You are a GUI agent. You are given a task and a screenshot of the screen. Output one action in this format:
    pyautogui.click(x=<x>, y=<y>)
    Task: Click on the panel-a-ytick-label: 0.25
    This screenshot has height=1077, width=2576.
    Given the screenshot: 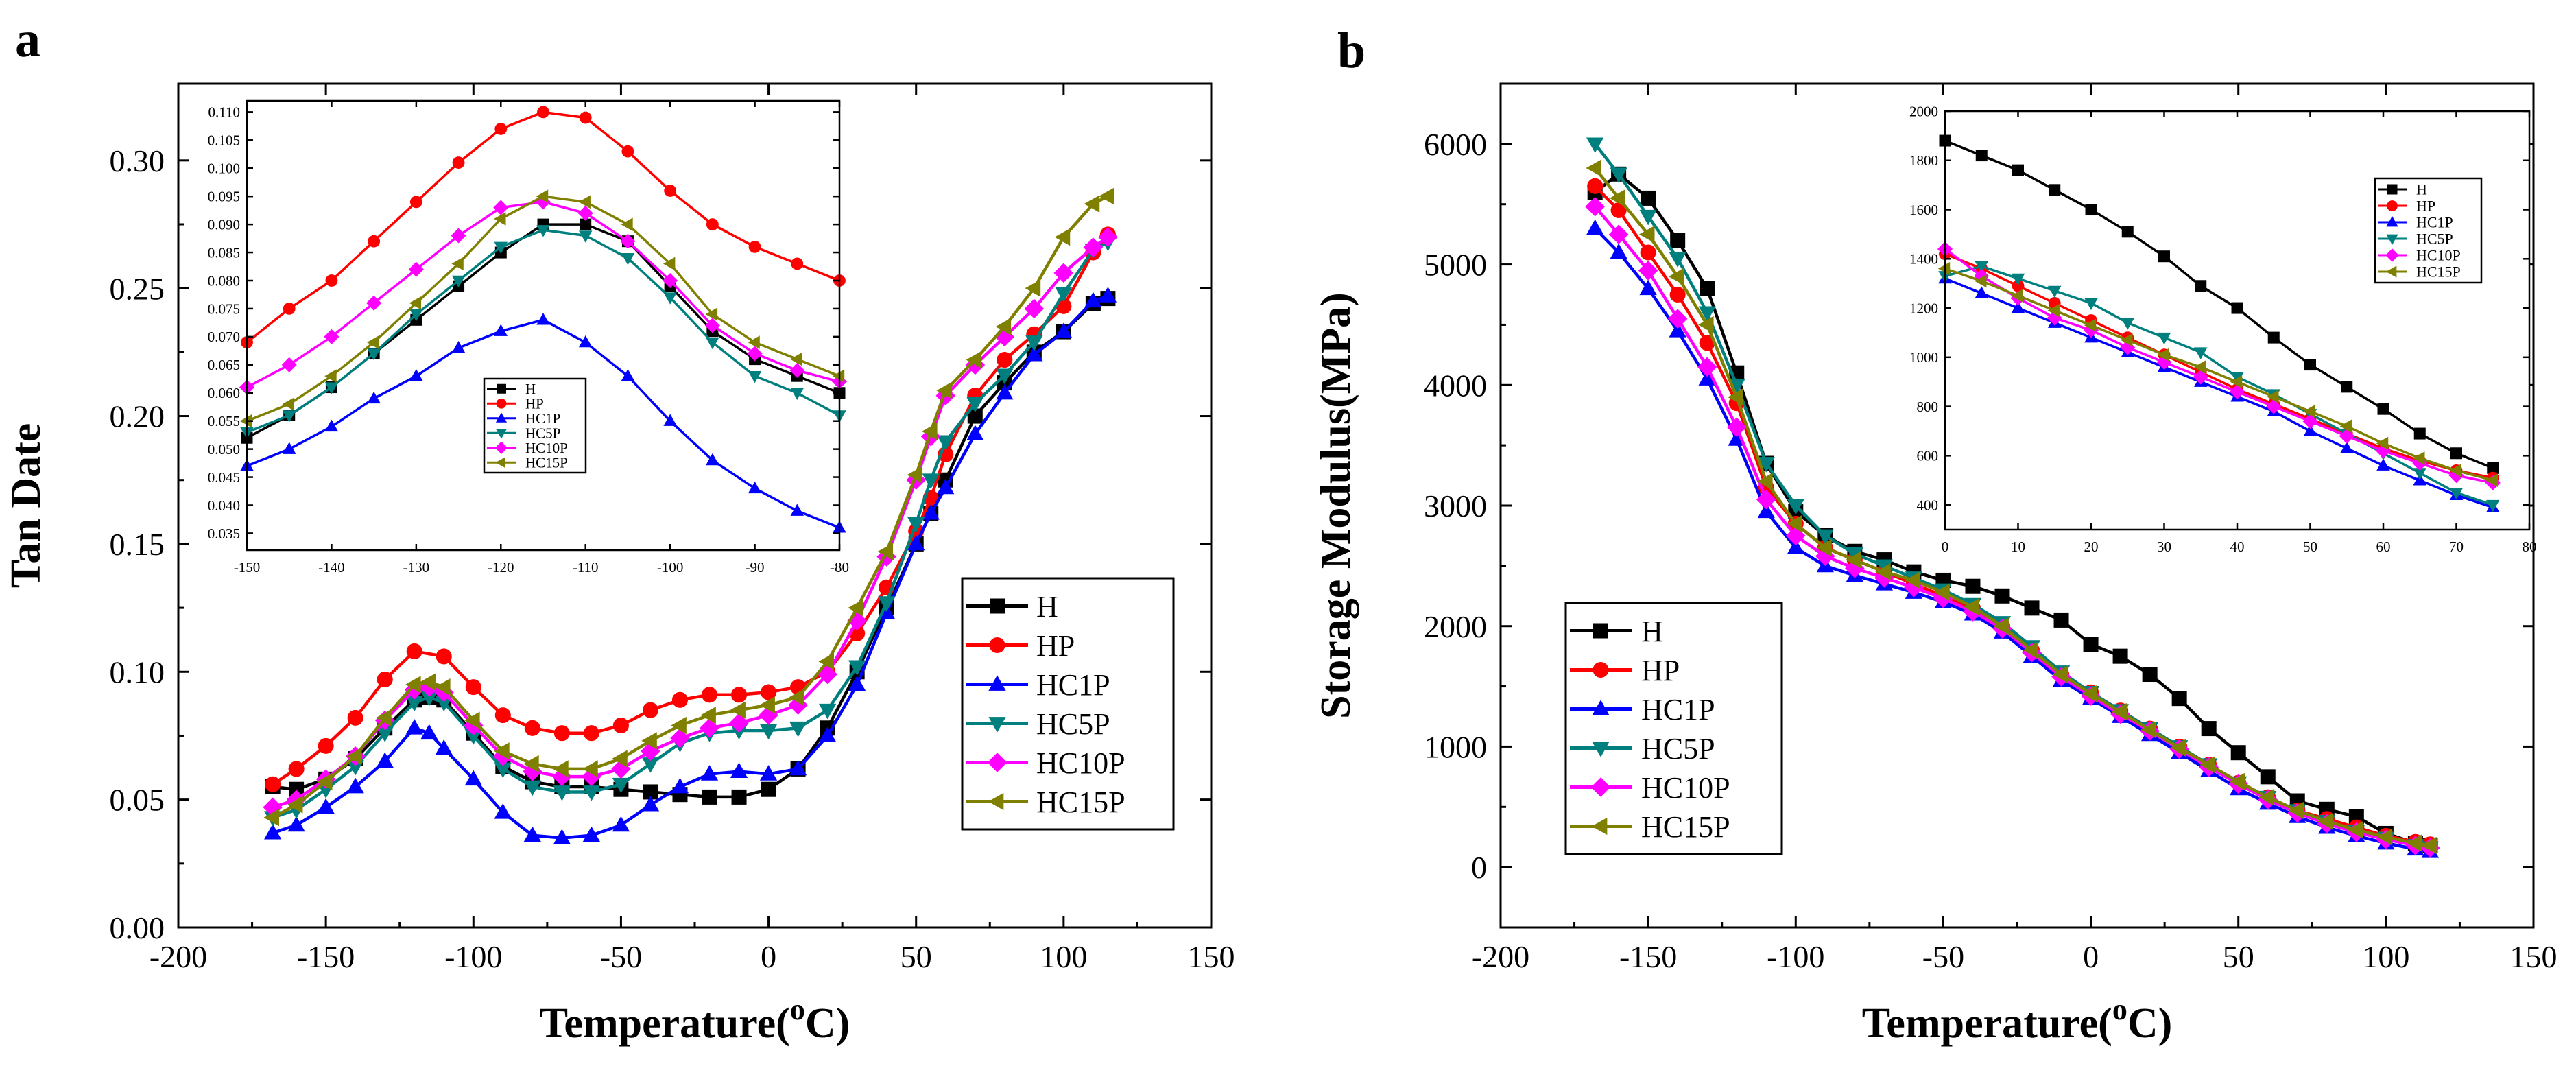 What is the action you would take?
    pyautogui.click(x=137, y=288)
    